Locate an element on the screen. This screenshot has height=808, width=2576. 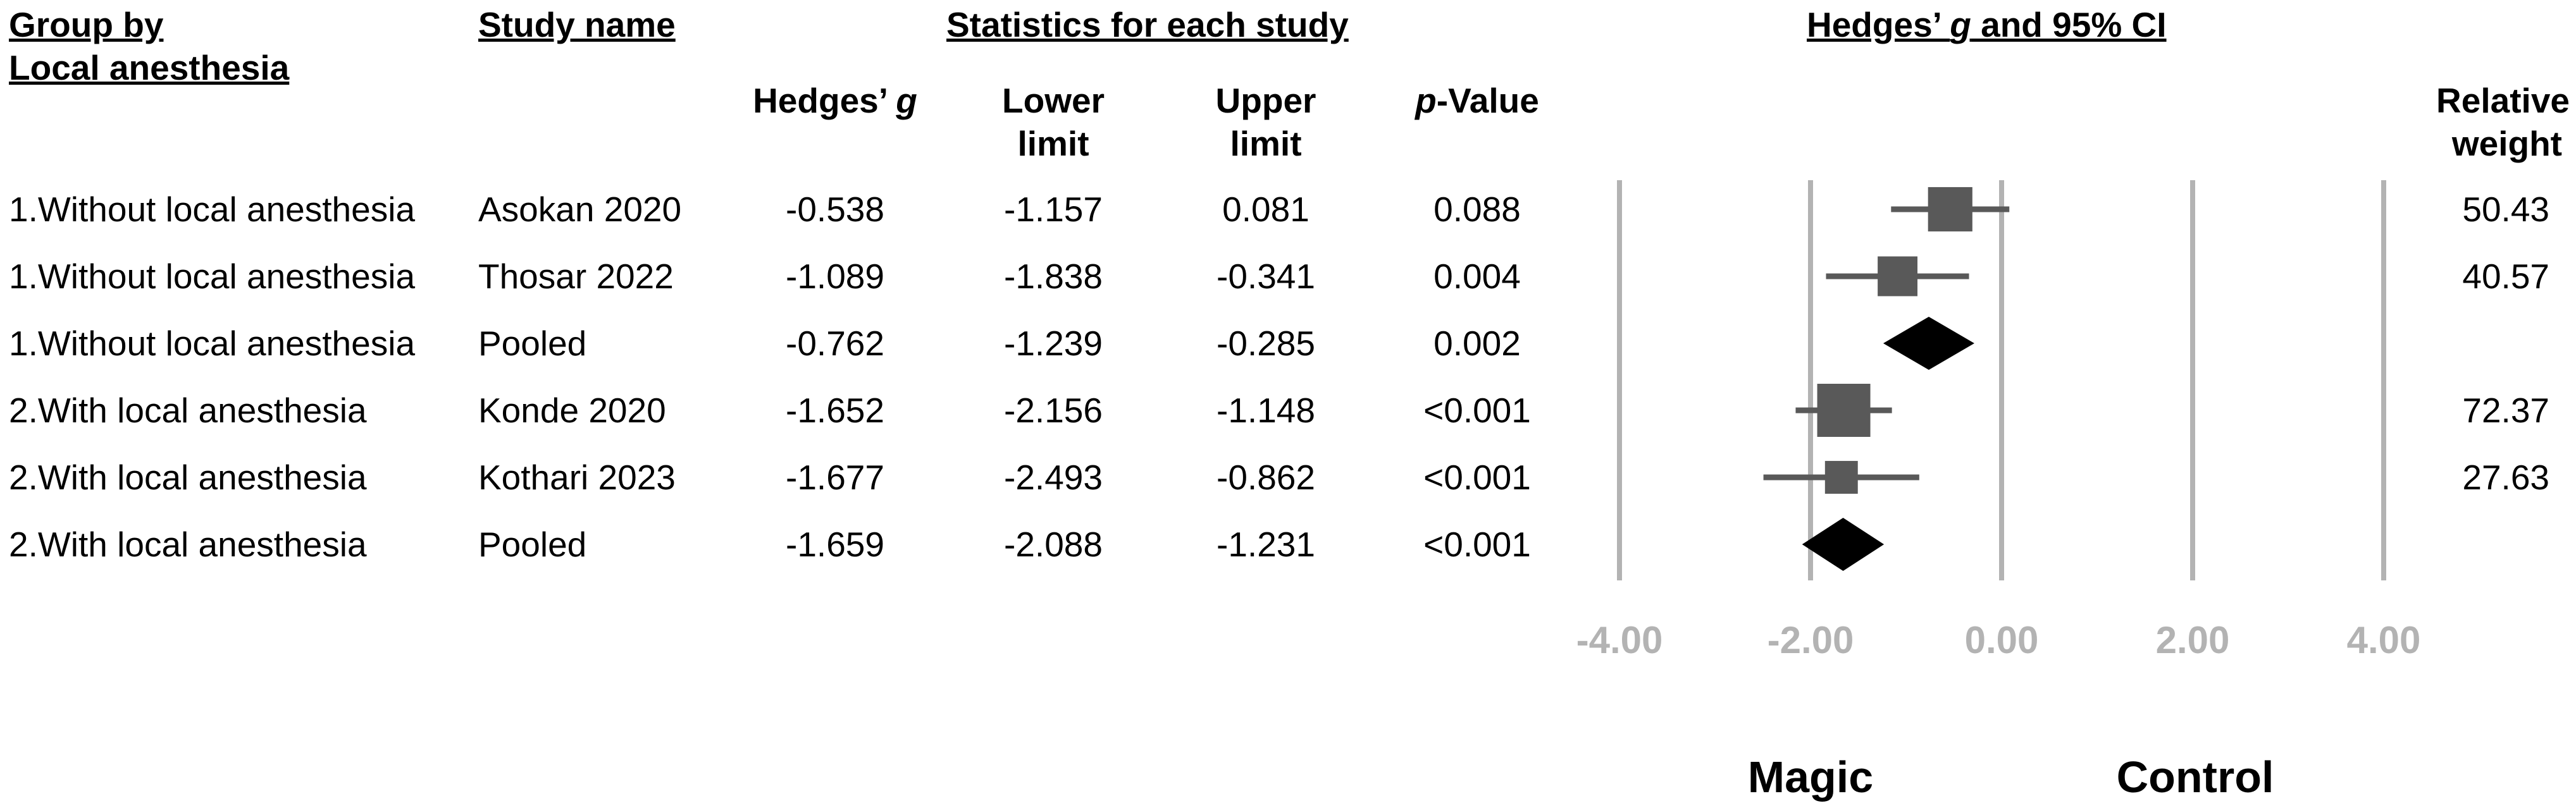
hedges-g-header-g: g is located at coordinates (906, 100).